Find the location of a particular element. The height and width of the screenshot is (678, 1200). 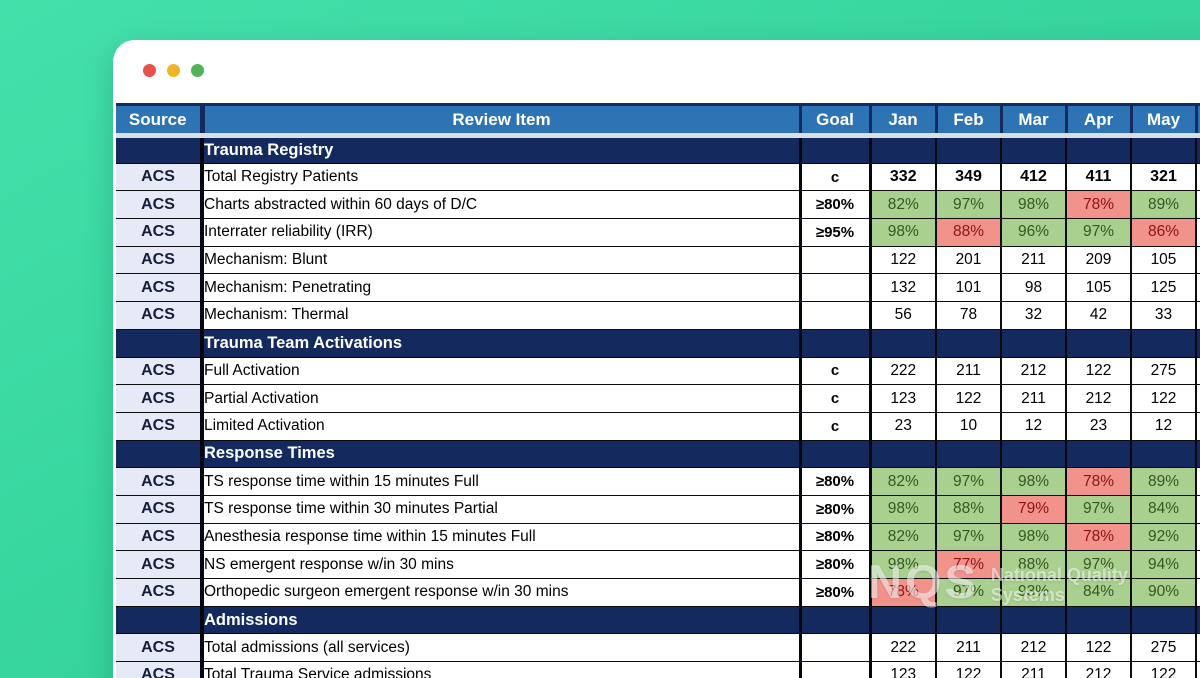

value-cell: 84% is located at coordinates (1163, 509).